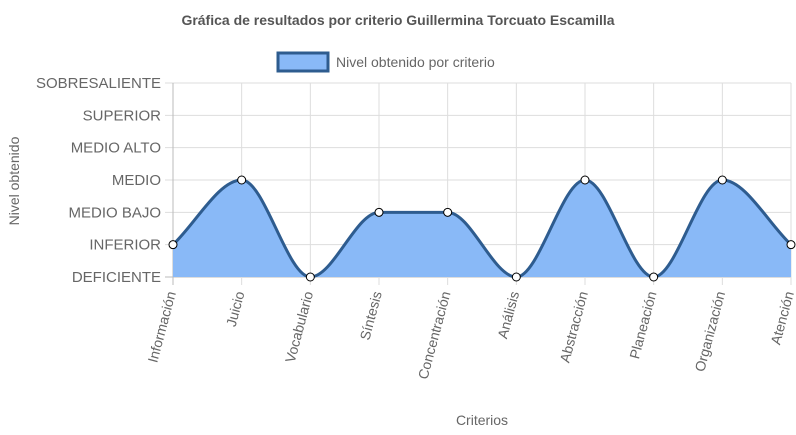 The height and width of the screenshot is (435, 796). Describe the element at coordinates (125, 245) in the screenshot. I see `y-tick-label: INFERIOR` at that location.